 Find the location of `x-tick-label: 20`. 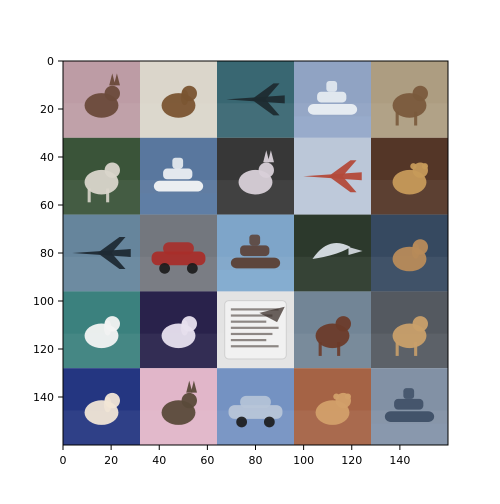

x-tick-label: 20 is located at coordinates (111, 460).